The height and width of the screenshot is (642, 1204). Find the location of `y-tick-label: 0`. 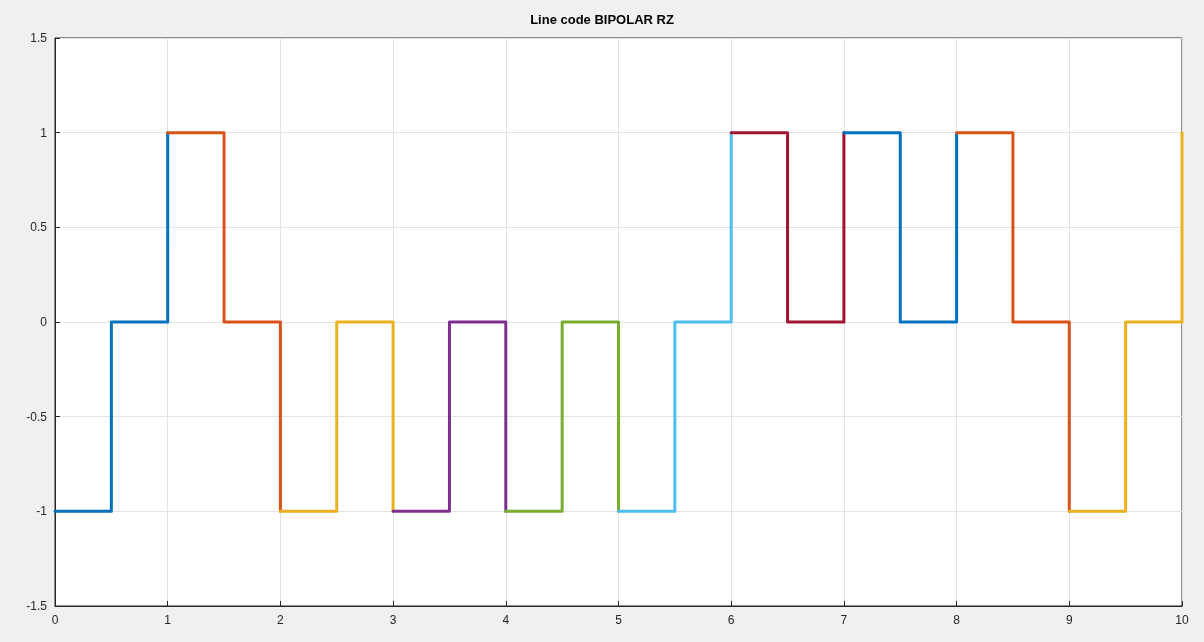

y-tick-label: 0 is located at coordinates (44, 322).